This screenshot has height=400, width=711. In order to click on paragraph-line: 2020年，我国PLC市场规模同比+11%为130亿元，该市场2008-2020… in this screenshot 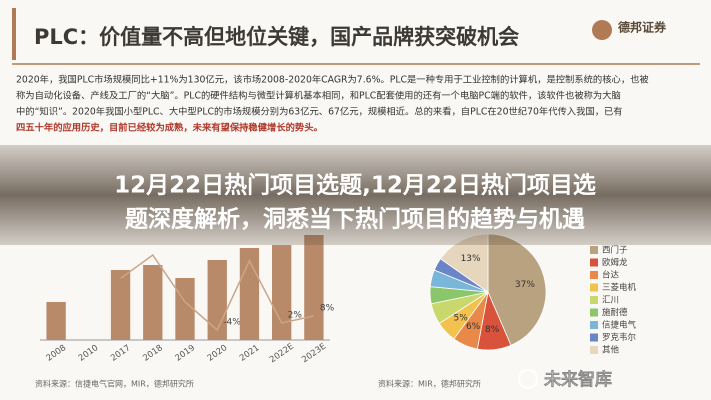, I will do `click(332, 80)`.